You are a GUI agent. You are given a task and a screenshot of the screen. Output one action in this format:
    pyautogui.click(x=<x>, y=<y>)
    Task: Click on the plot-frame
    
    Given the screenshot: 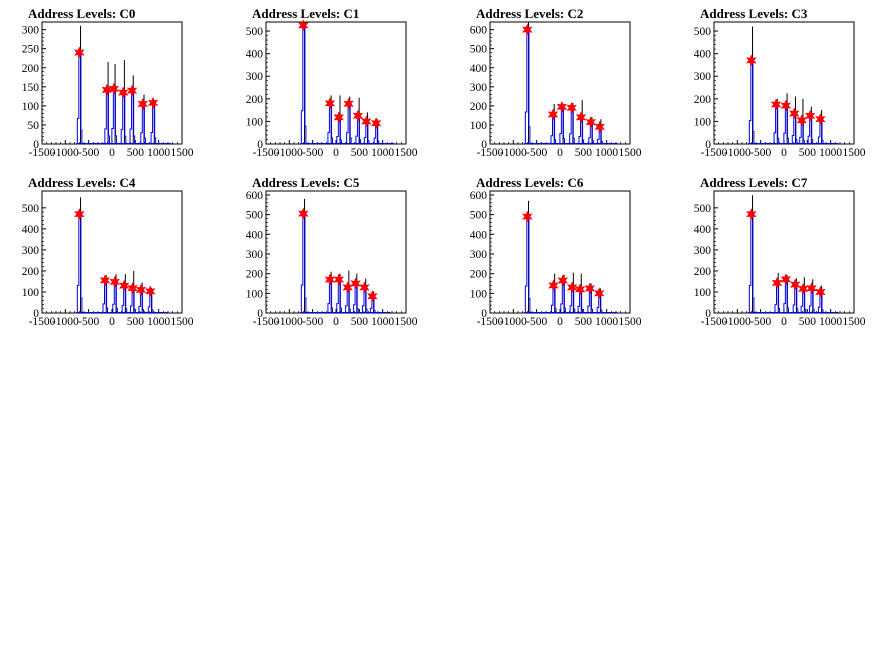 What is the action you would take?
    pyautogui.click(x=112, y=83)
    